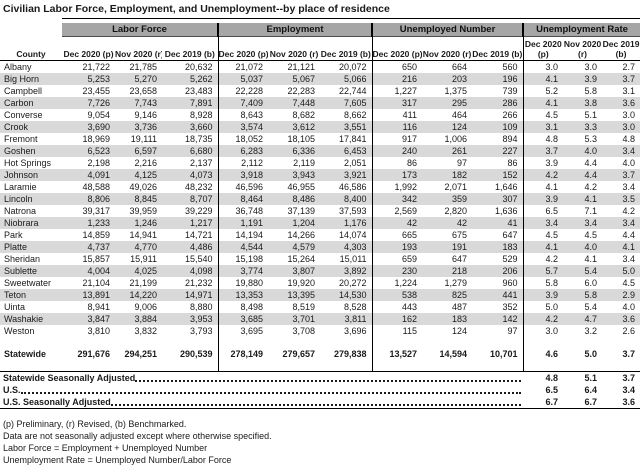  What do you see at coordinates (403, 354) in the screenshot?
I see `cell: 13,527` at bounding box center [403, 354].